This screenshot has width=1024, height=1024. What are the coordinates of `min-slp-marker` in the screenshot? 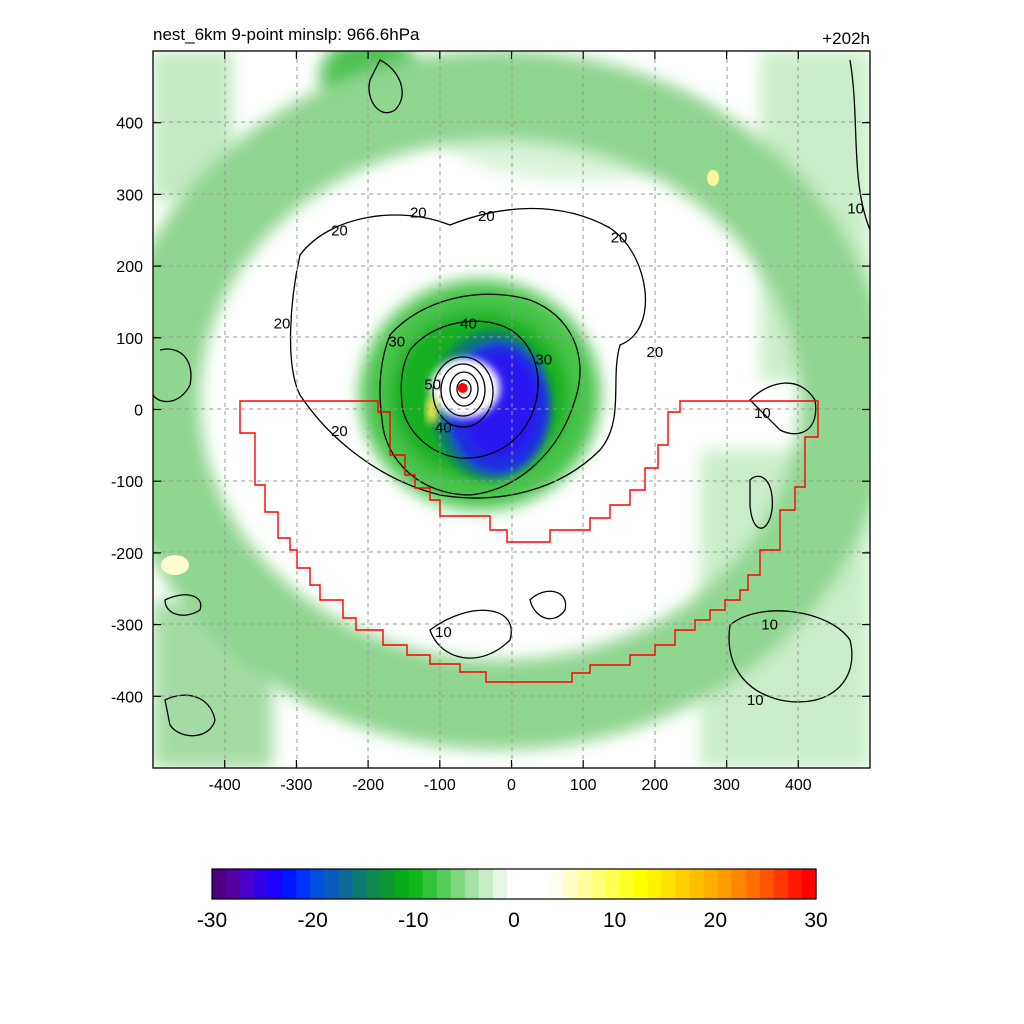 It's located at (462, 387).